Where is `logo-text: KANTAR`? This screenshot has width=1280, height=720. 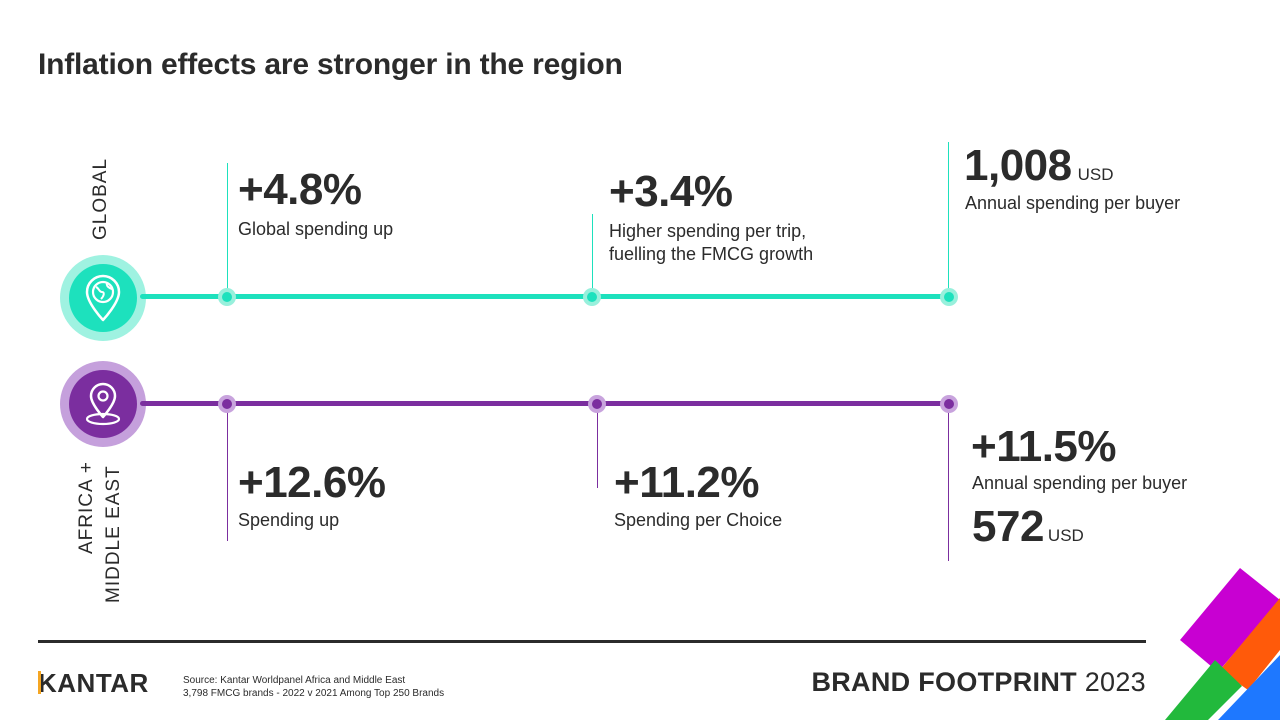
logo-text: KANTAR is located at coordinates (93, 683).